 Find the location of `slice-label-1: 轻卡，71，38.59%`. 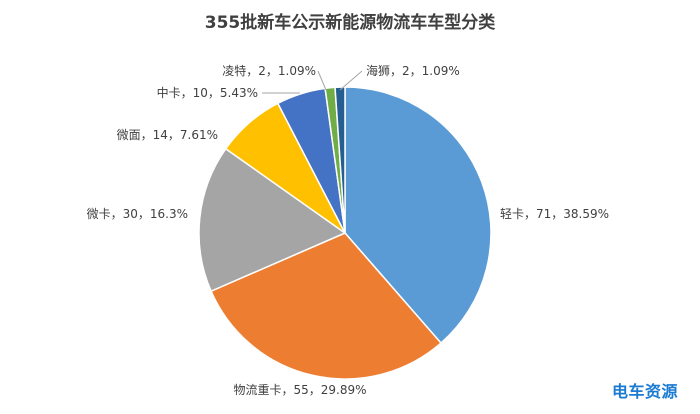

slice-label-1: 轻卡，71，38.59% is located at coordinates (554, 214).